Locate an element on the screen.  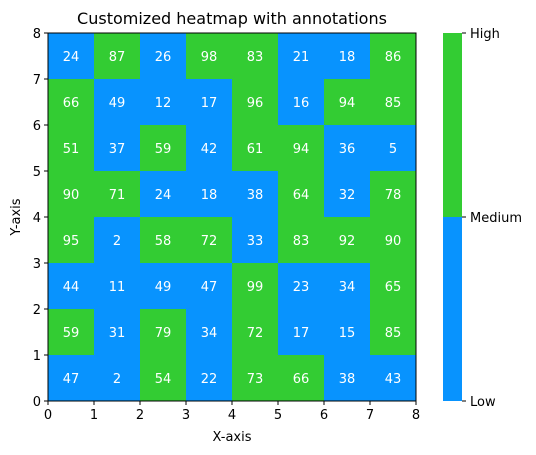
cell-value-label: 38 is located at coordinates (255, 195).